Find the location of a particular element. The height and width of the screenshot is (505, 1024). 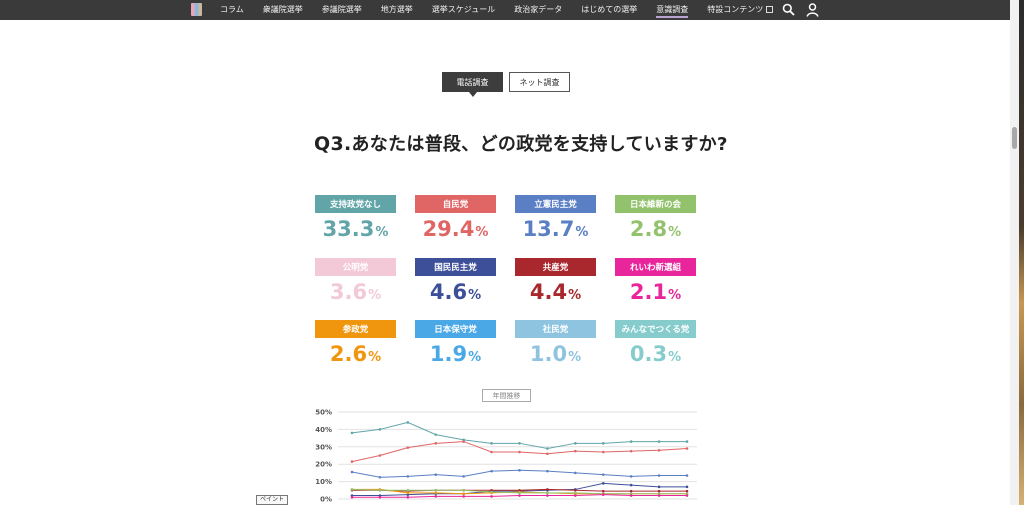

nav-item-special-content-label: 特設コンテンツ is located at coordinates (735, 9).